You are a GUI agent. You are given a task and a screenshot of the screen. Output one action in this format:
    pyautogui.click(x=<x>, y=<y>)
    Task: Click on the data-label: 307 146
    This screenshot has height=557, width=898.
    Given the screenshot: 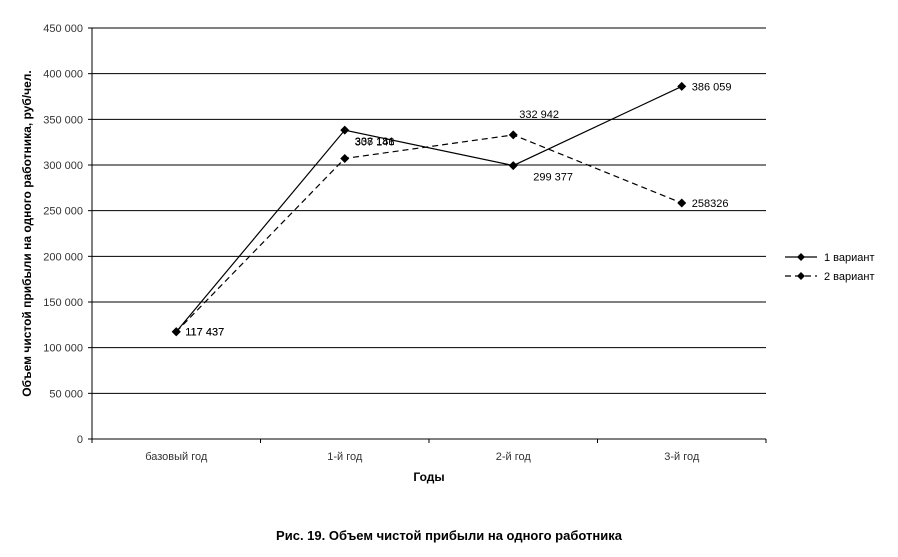 What is the action you would take?
    pyautogui.click(x=375, y=142)
    